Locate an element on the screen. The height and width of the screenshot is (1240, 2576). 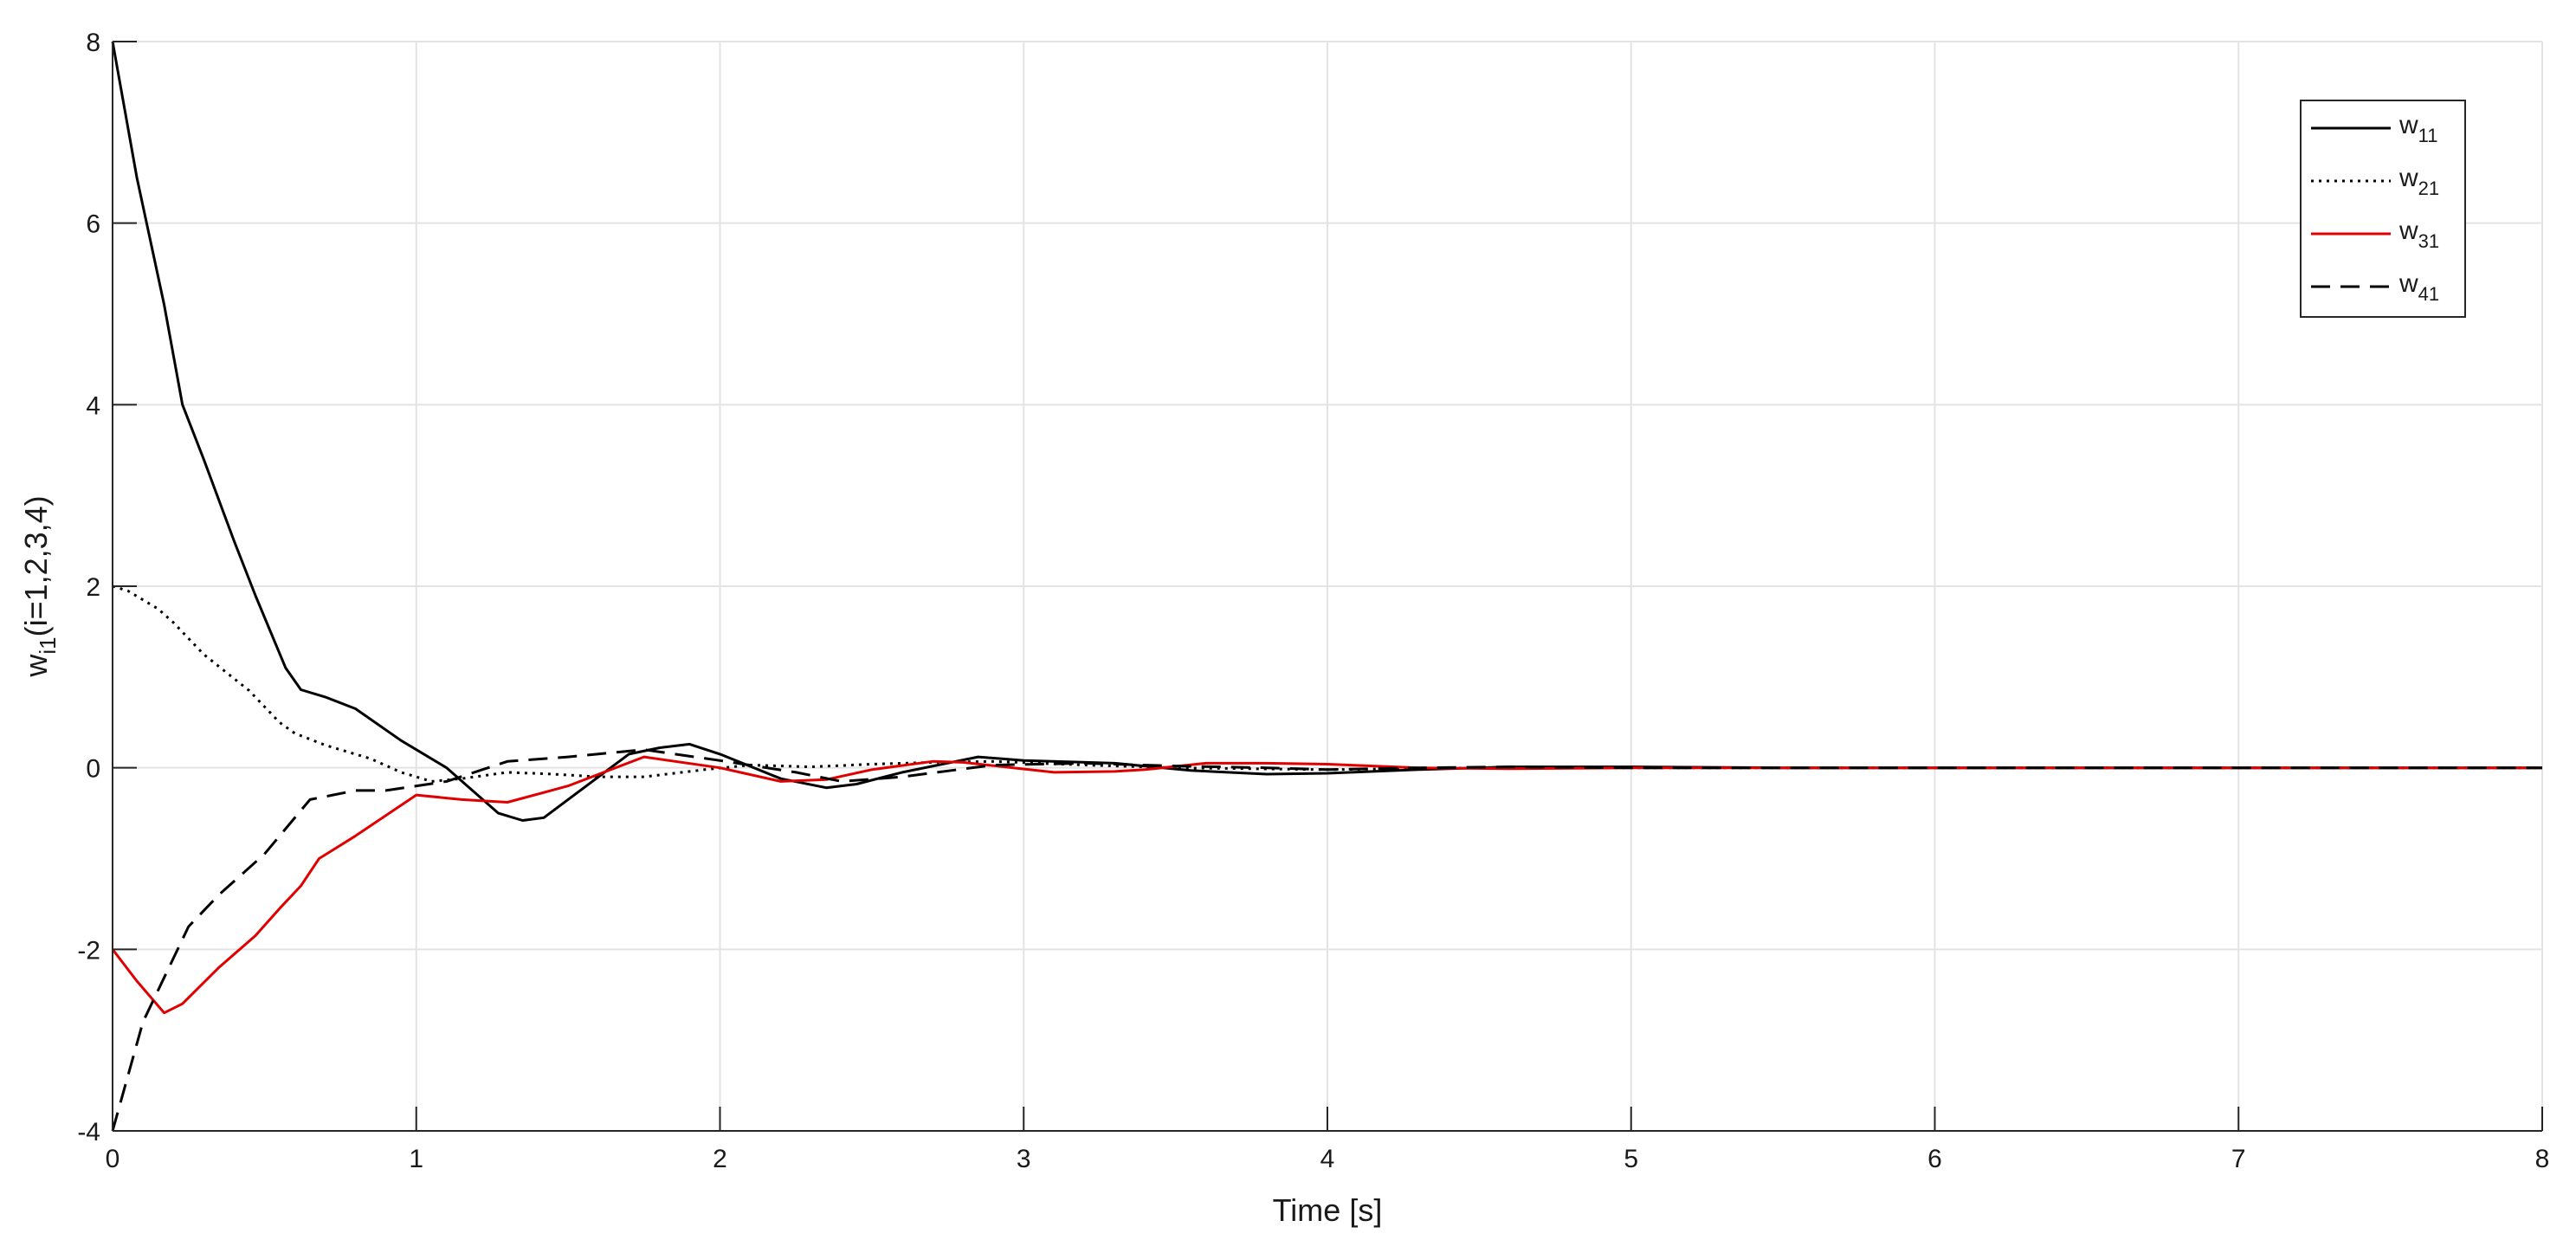
x-tick-label: 0 is located at coordinates (113, 1159).